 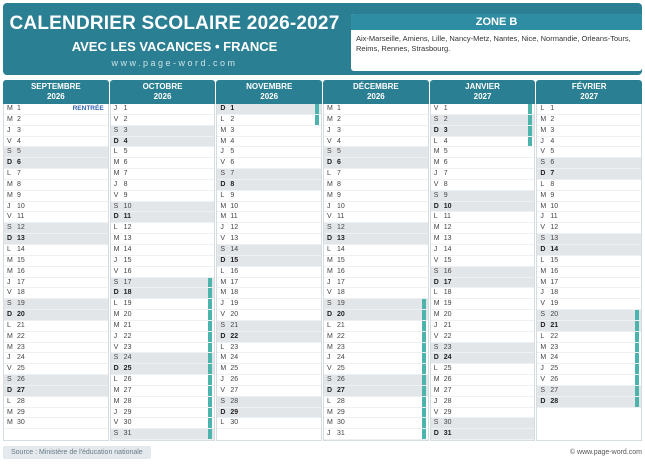 I want to click on day-row: S 31, so click(x=162, y=435).